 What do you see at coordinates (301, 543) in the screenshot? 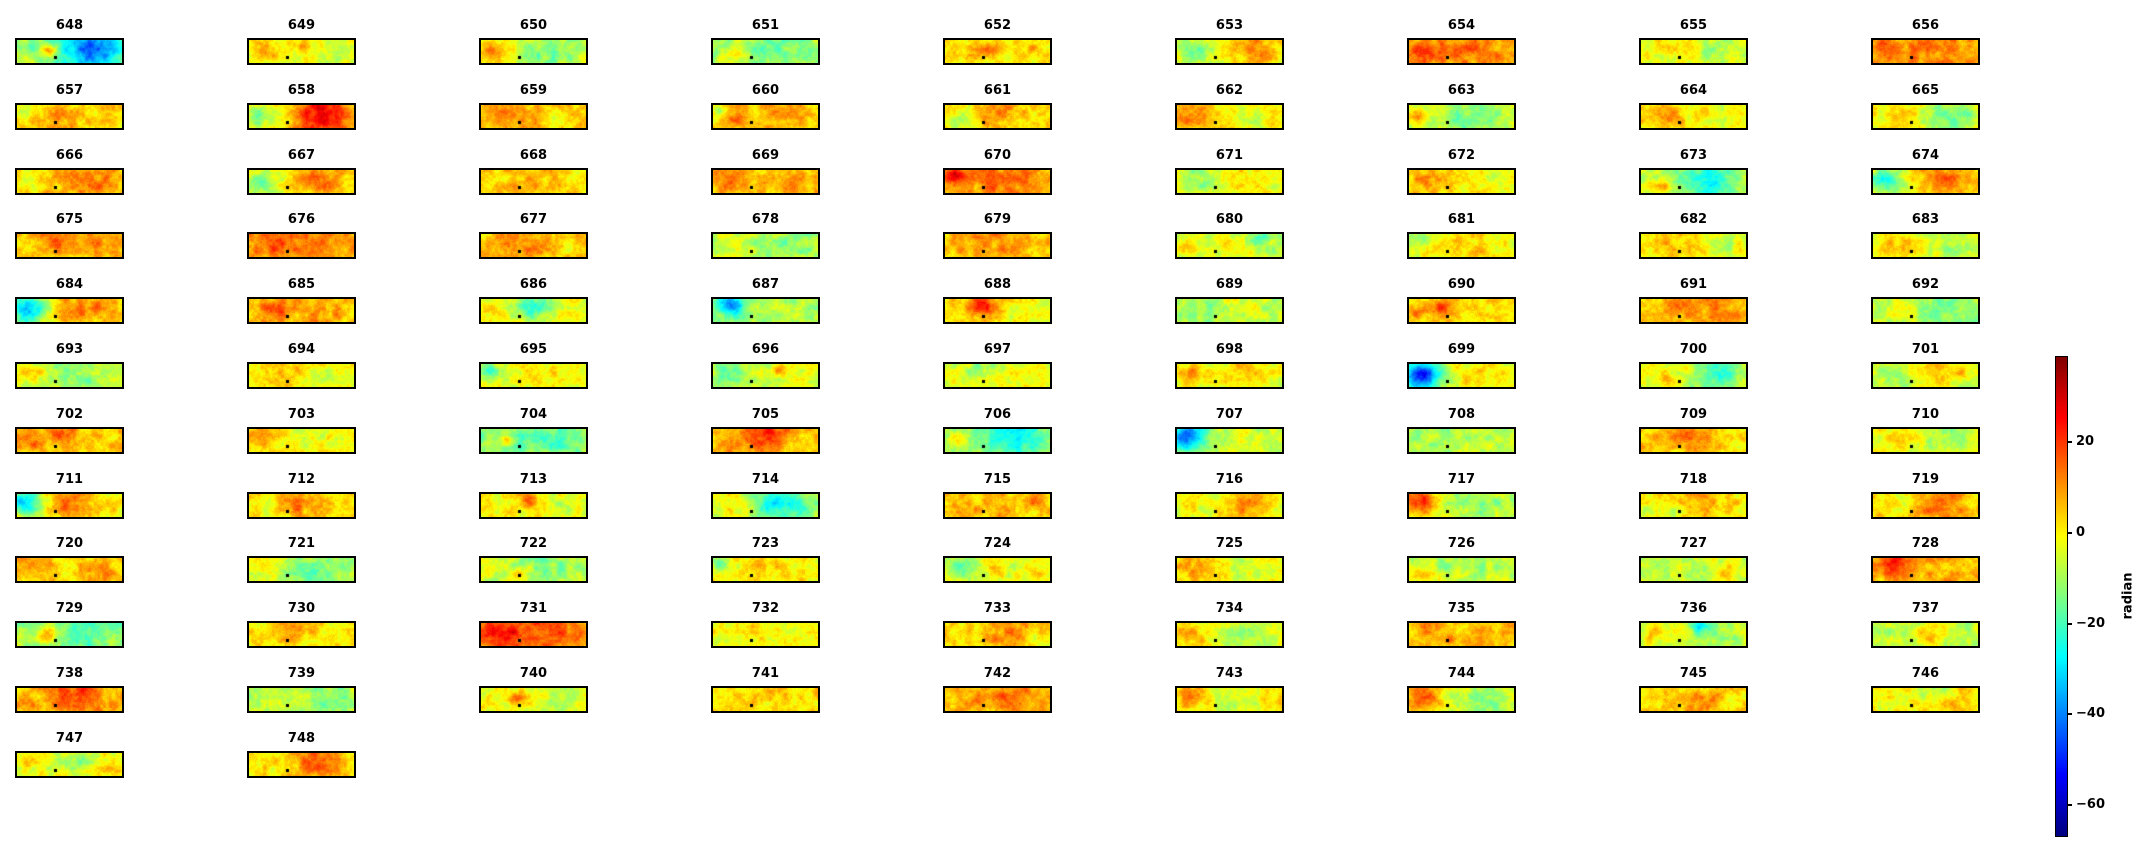
I see `panel-title: 721` at bounding box center [301, 543].